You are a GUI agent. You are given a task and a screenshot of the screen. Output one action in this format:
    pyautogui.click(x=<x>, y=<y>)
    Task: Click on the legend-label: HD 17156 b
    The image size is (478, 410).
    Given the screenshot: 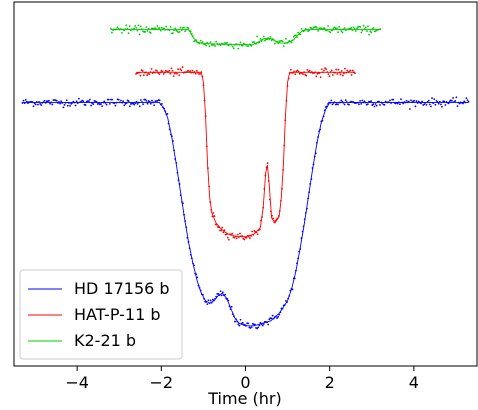 What is the action you would take?
    pyautogui.click(x=122, y=288)
    